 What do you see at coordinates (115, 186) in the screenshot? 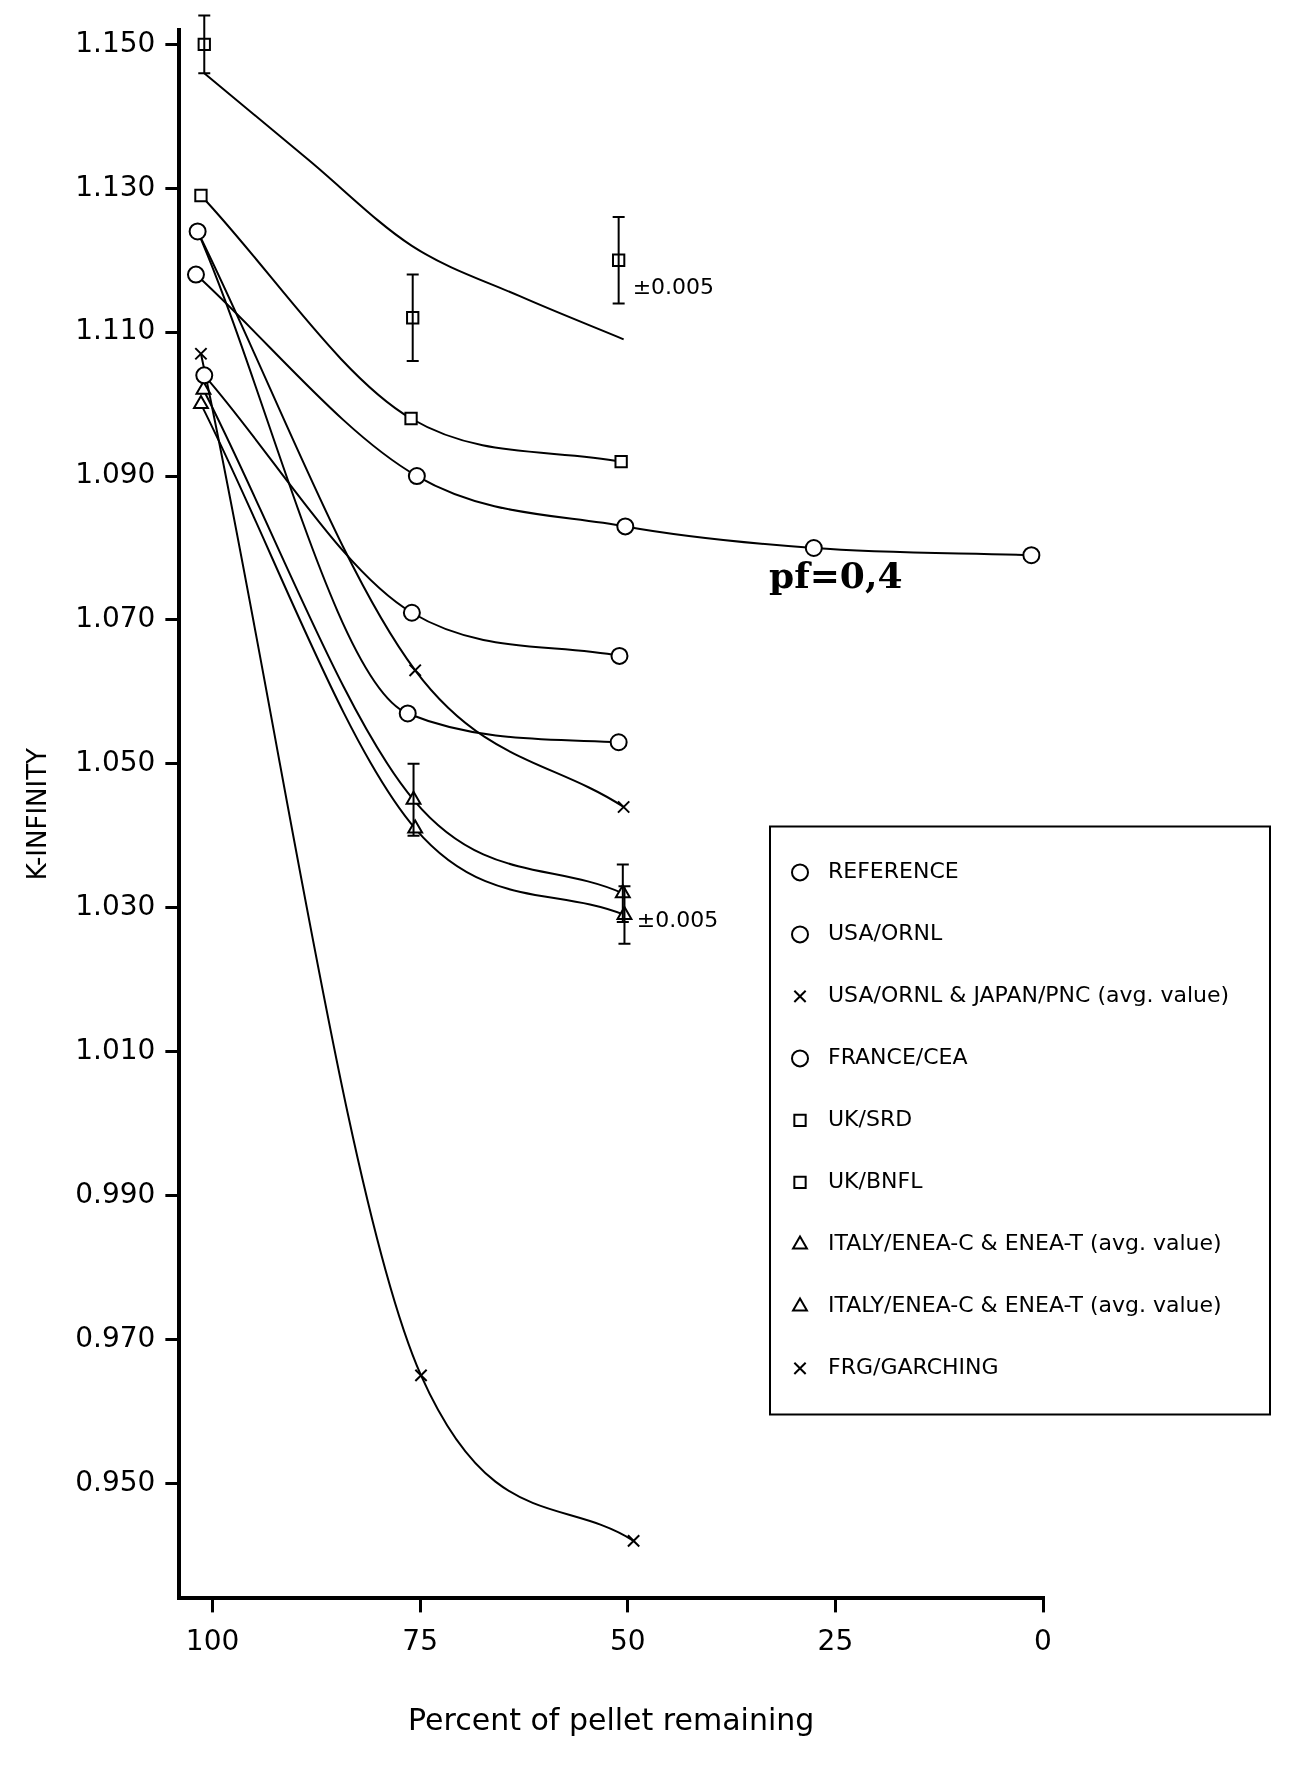
I see `y-tick-label: 1.130` at bounding box center [115, 186].